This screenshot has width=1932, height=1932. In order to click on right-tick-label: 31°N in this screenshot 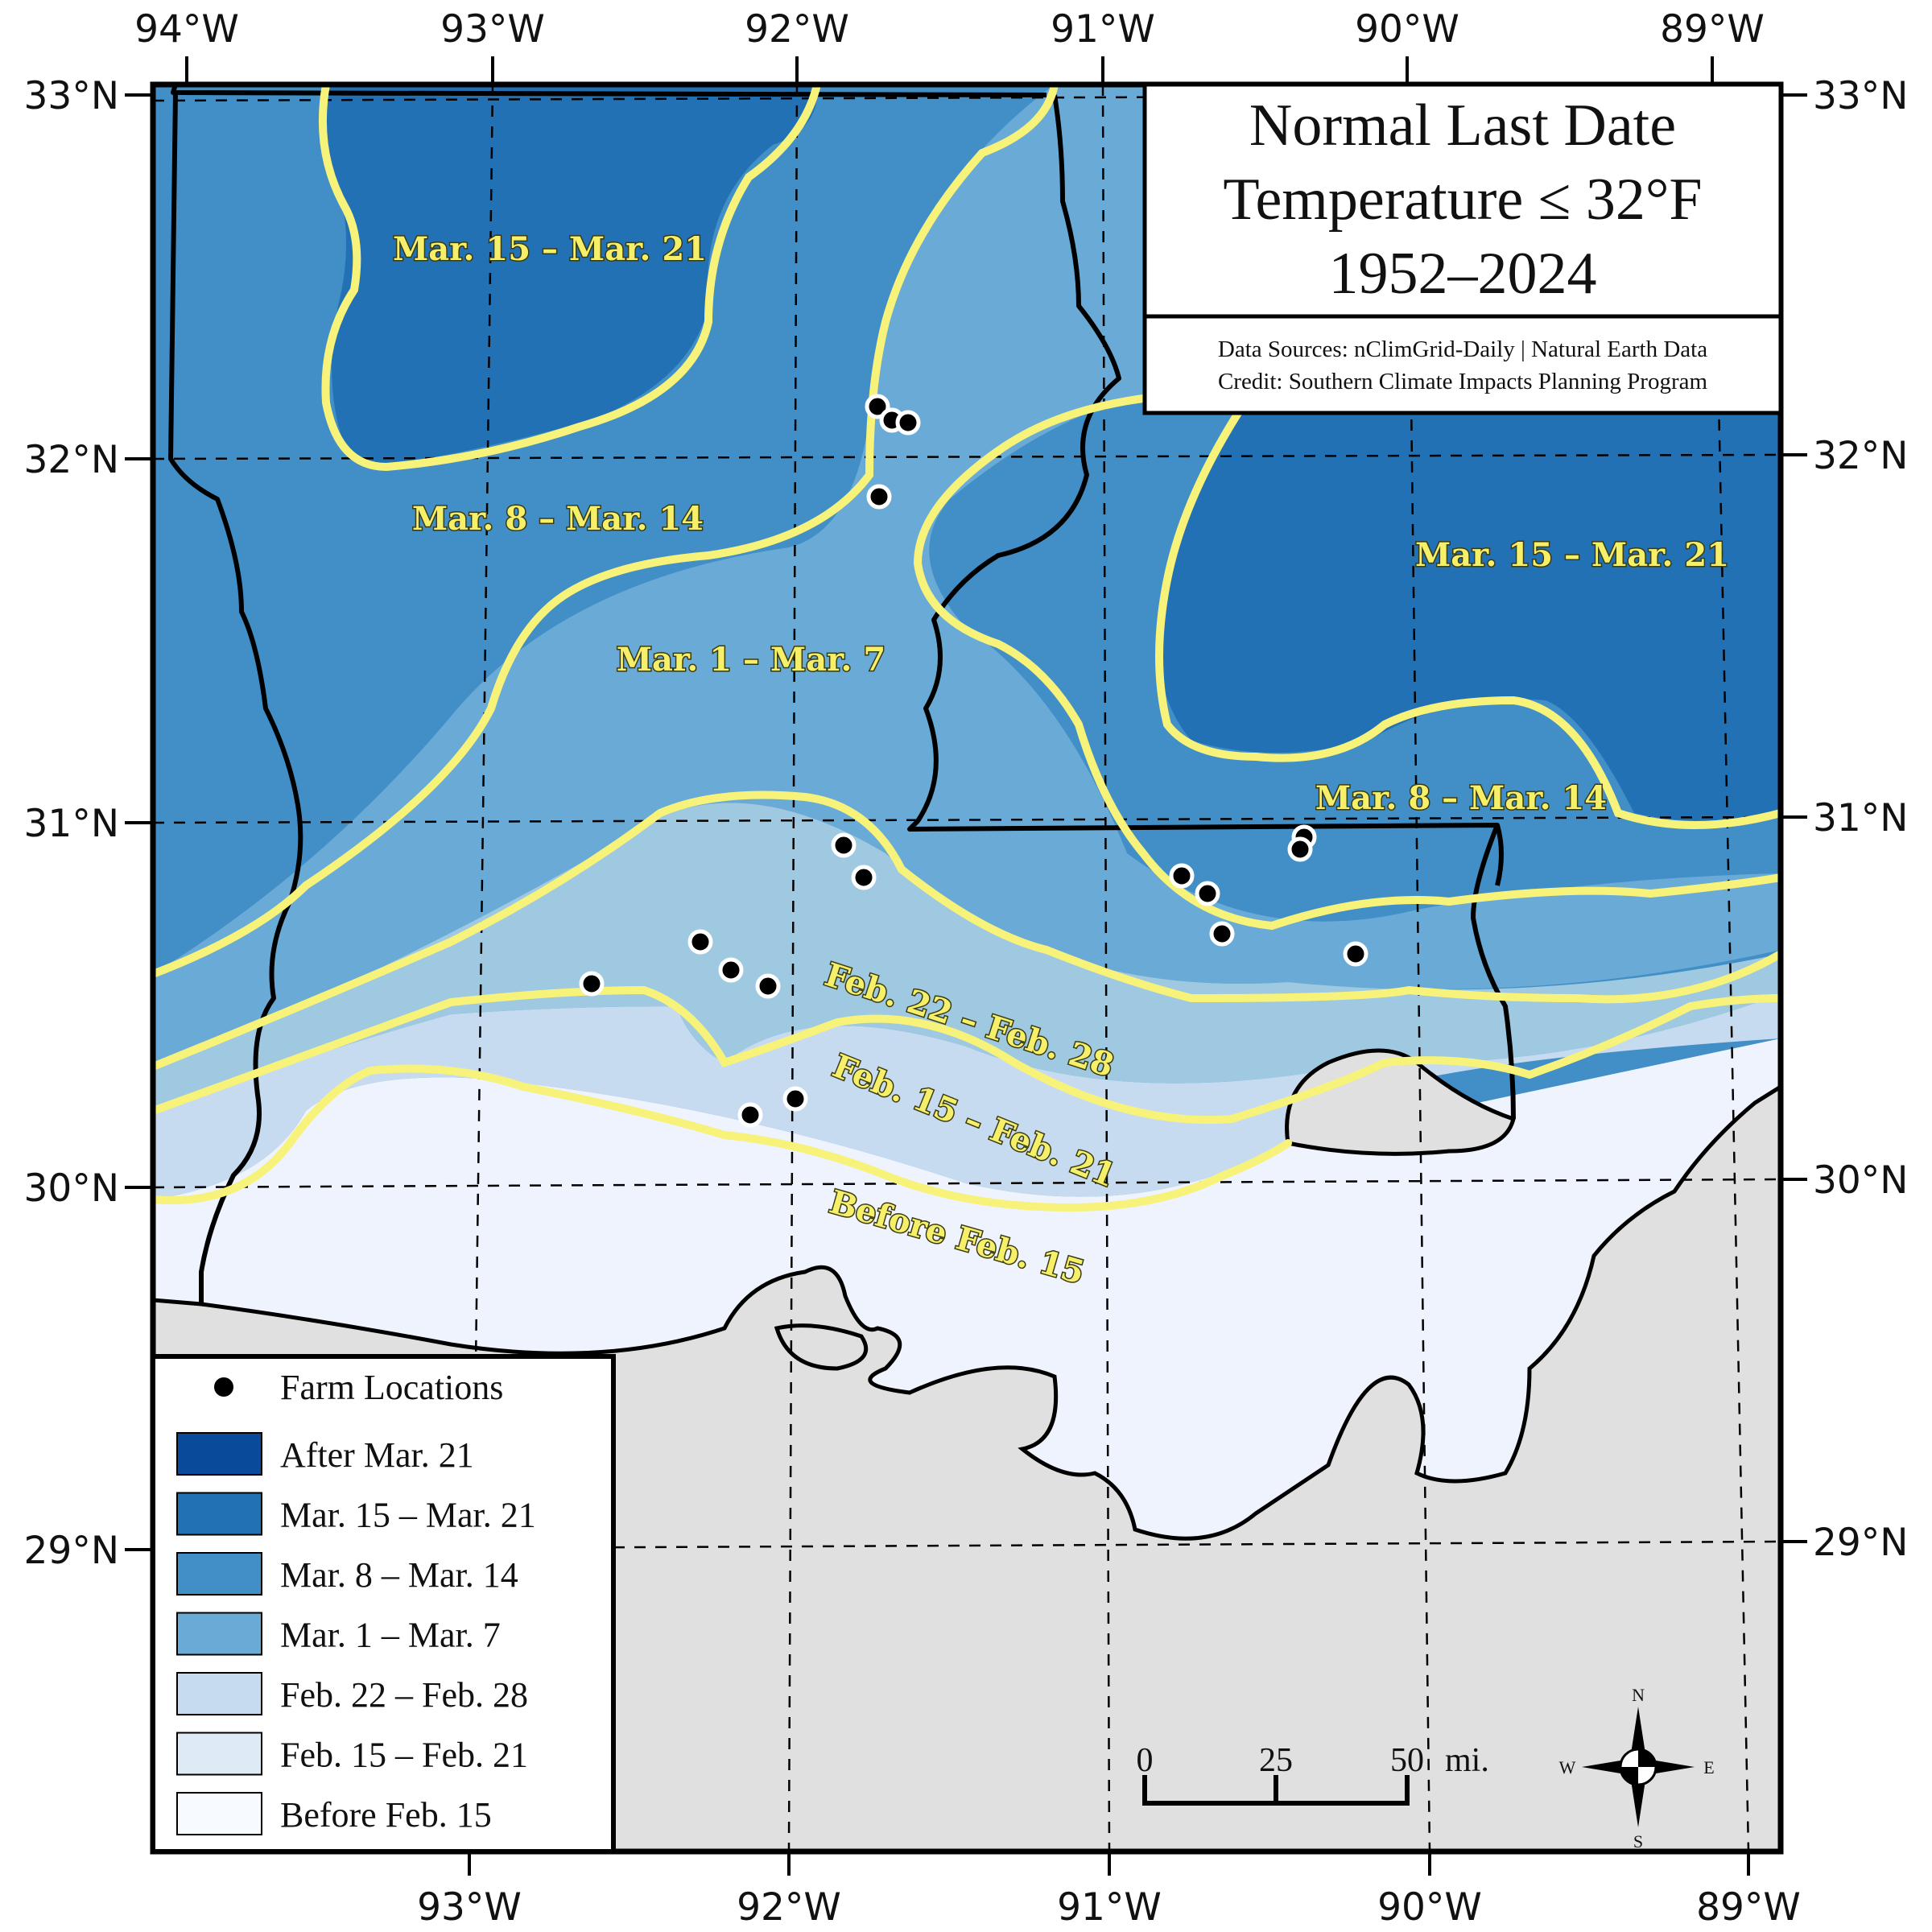, I will do `click(1860, 818)`.